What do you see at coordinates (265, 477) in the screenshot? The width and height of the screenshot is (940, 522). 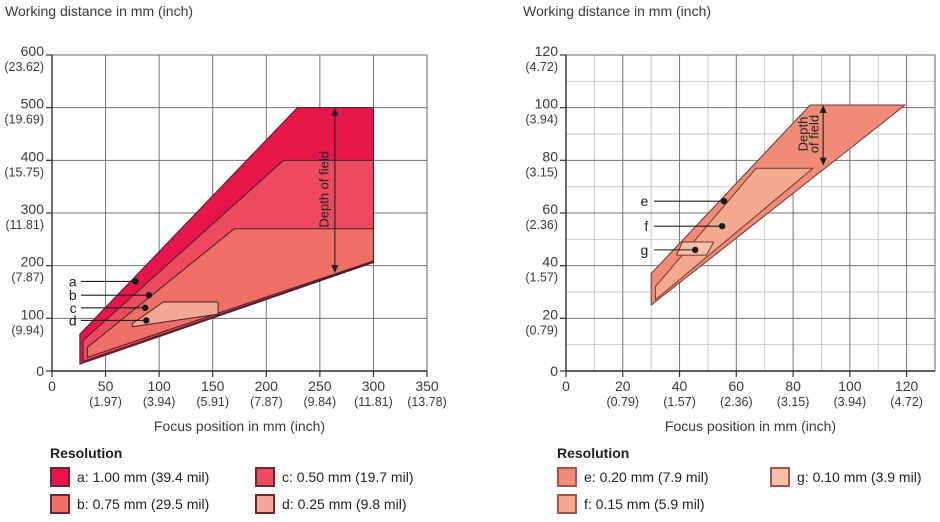 I see `legend-swatch-c` at bounding box center [265, 477].